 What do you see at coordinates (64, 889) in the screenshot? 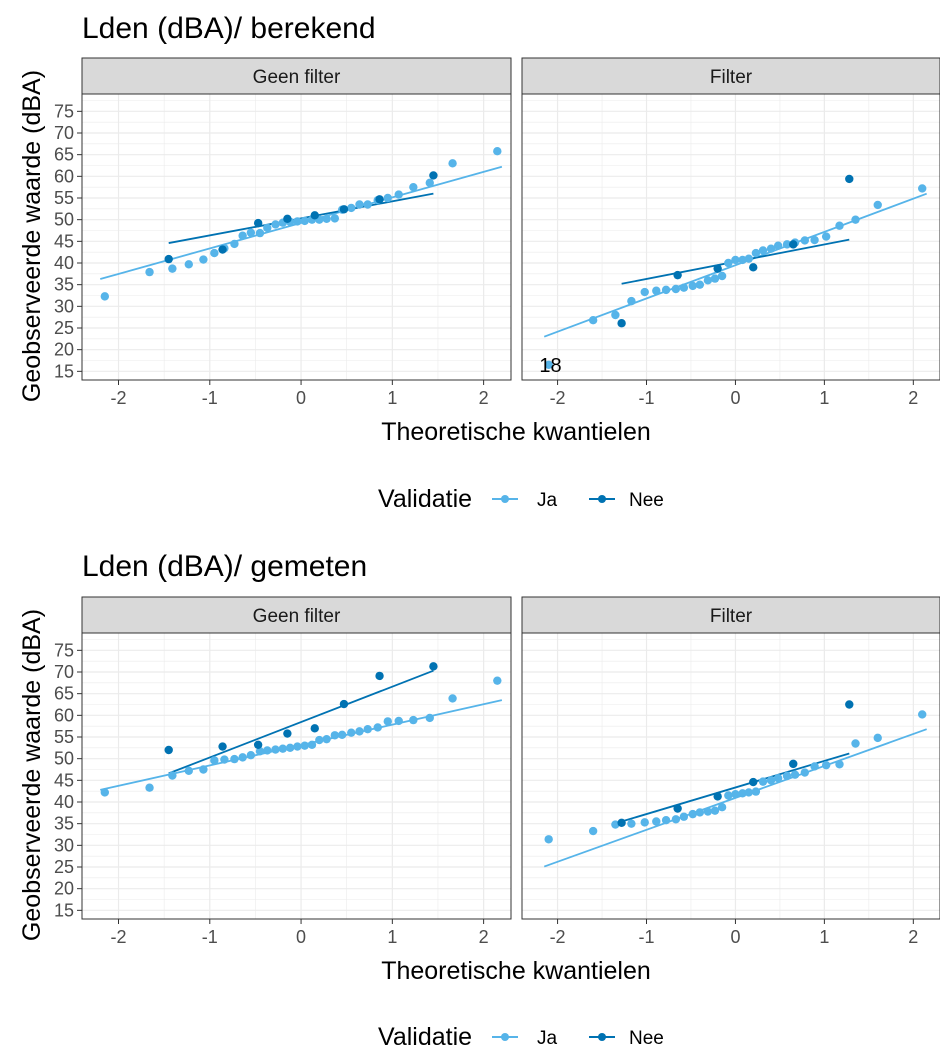
I see `y-tick-label: 20` at bounding box center [64, 889].